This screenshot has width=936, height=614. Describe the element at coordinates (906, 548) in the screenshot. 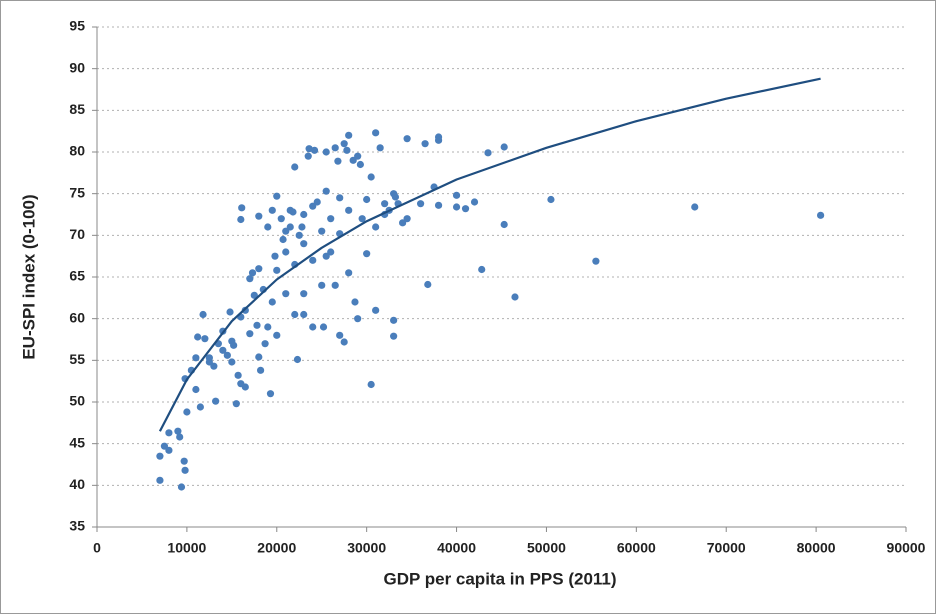

I see `x-tick-label: 90000` at that location.